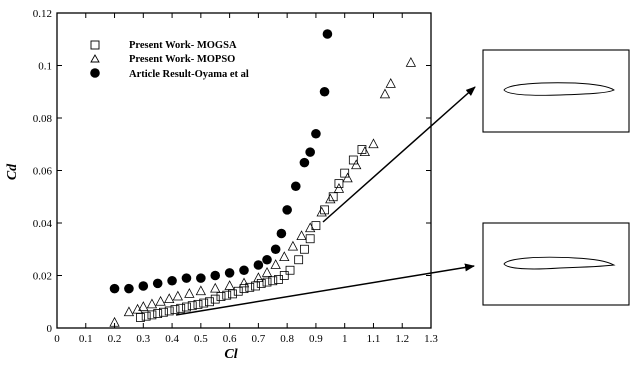 The image size is (634, 368). I want to click on x-tick-label: 1.3, so click(431, 339).